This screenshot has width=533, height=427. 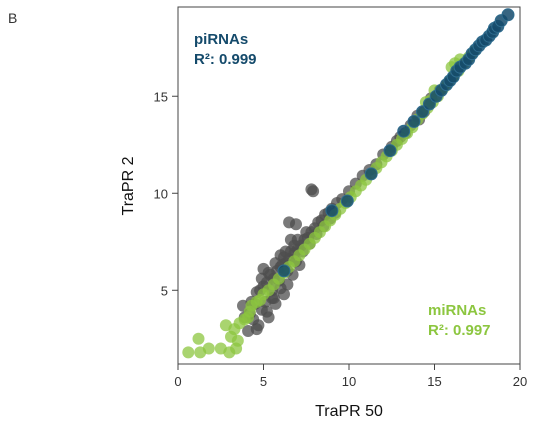 What do you see at coordinates (263, 381) in the screenshot?
I see `x-tick-label: 5` at bounding box center [263, 381].